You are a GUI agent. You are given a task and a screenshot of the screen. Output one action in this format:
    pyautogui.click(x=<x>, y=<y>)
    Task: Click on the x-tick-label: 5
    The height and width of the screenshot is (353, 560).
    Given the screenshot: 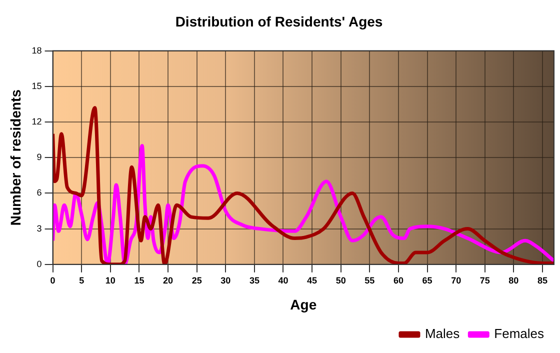 What is the action you would take?
    pyautogui.click(x=81, y=280)
    